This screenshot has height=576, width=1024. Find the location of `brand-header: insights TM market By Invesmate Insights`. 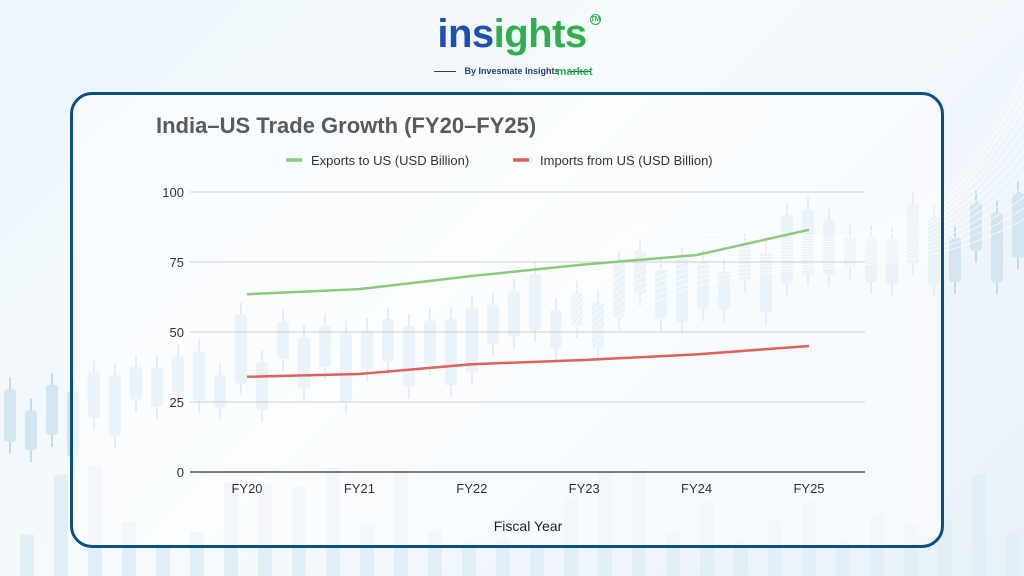

brand-header: insights TM market By Invesmate Insights is located at coordinates (512, 45).